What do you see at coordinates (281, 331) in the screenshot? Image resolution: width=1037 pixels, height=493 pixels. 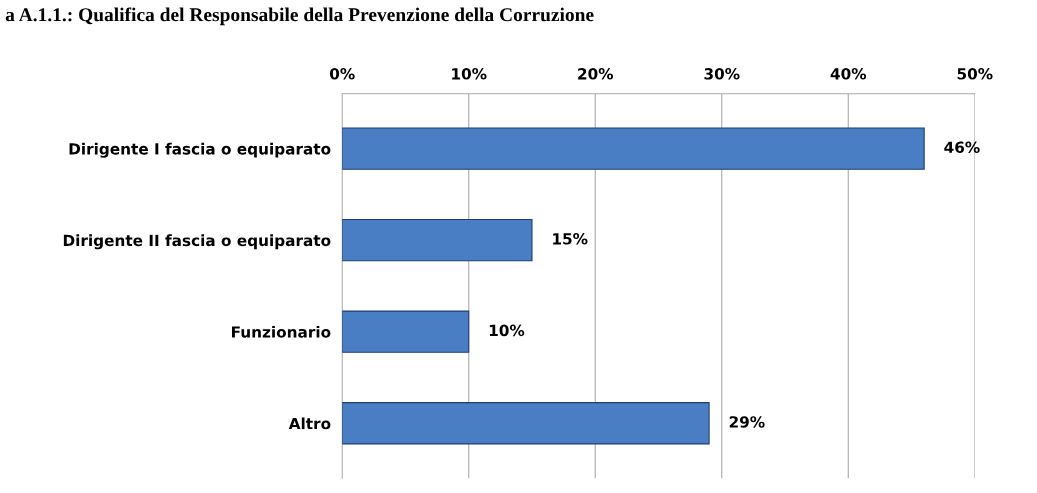 I see `y-tick-label: Funzionario` at bounding box center [281, 331].